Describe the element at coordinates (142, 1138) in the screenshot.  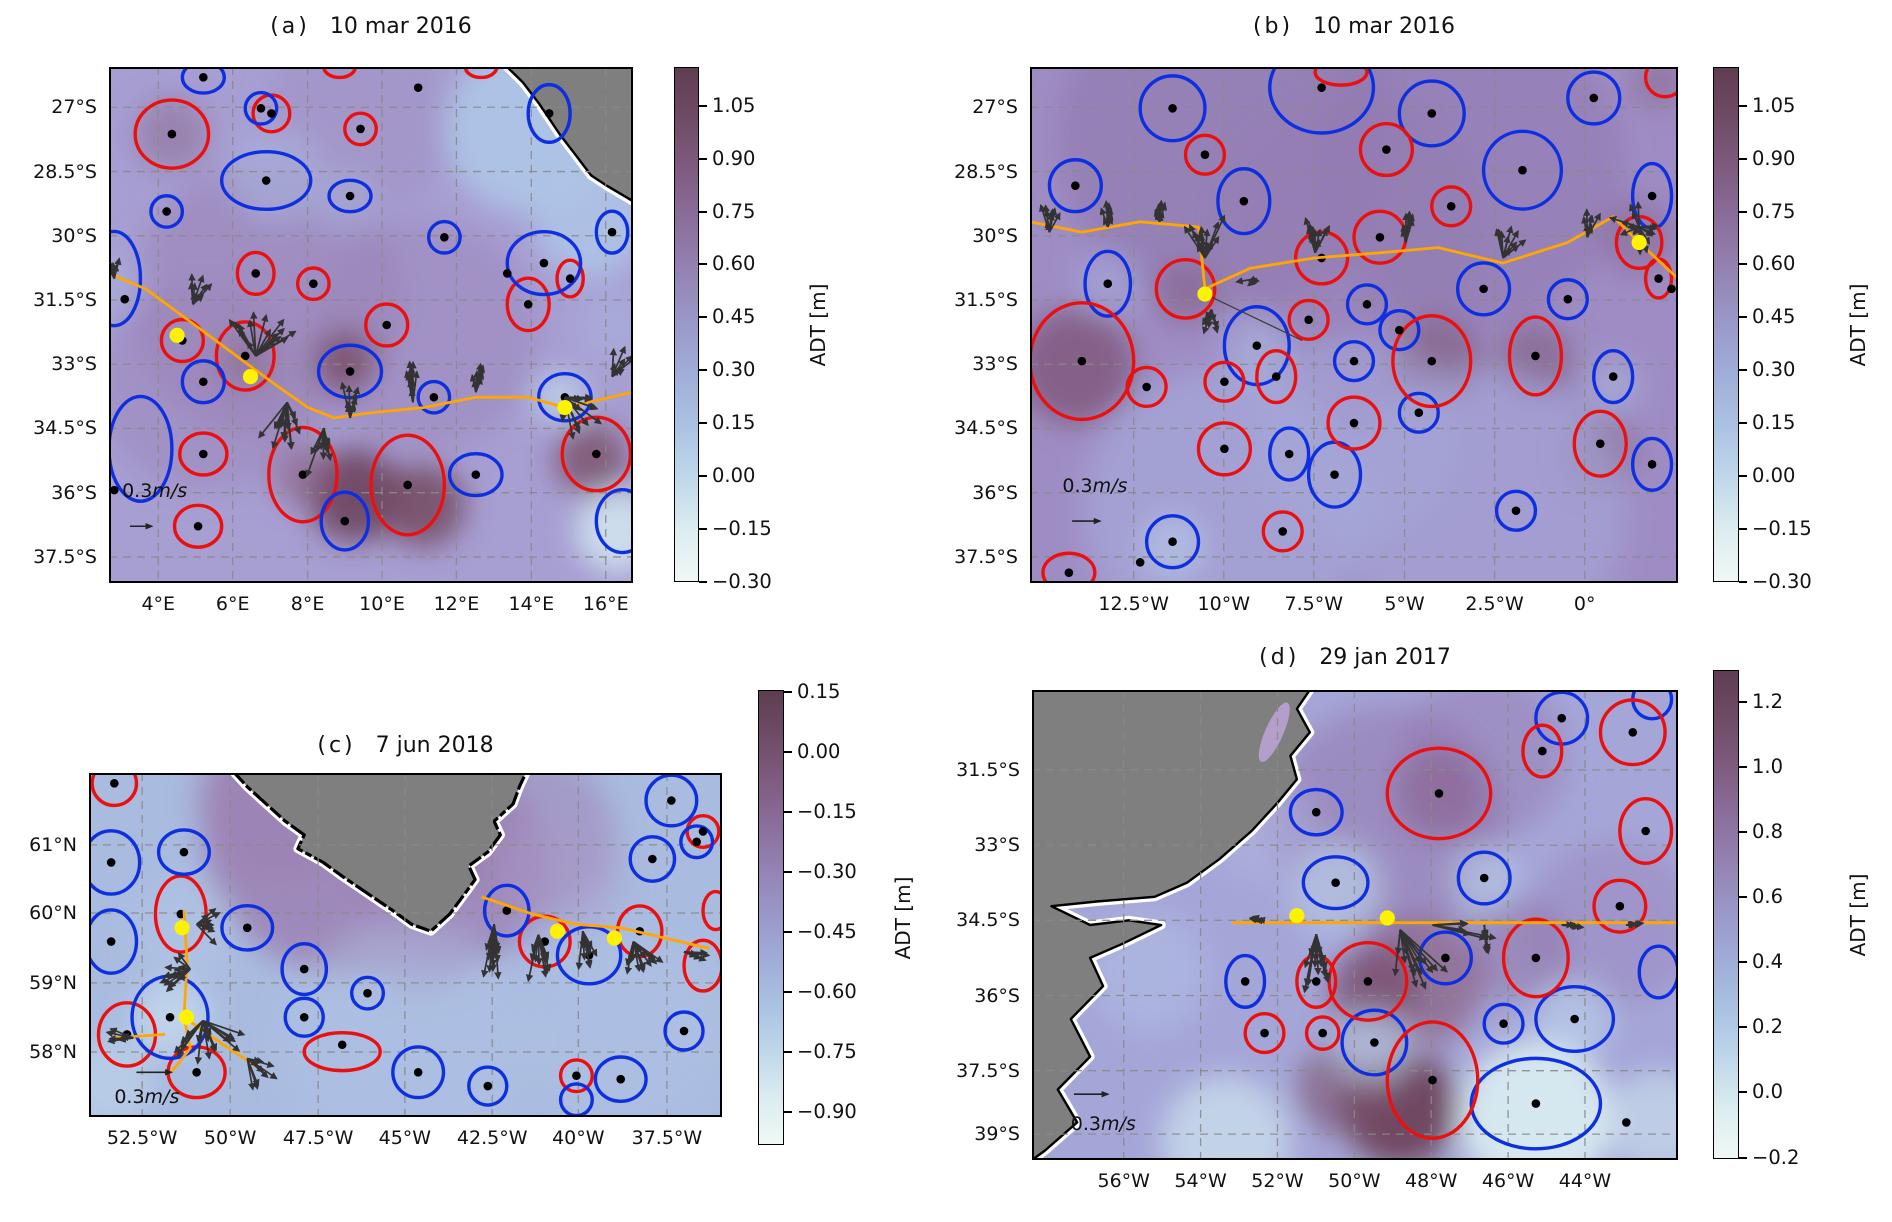
I see `x-tick-label: 52.5°W` at that location.